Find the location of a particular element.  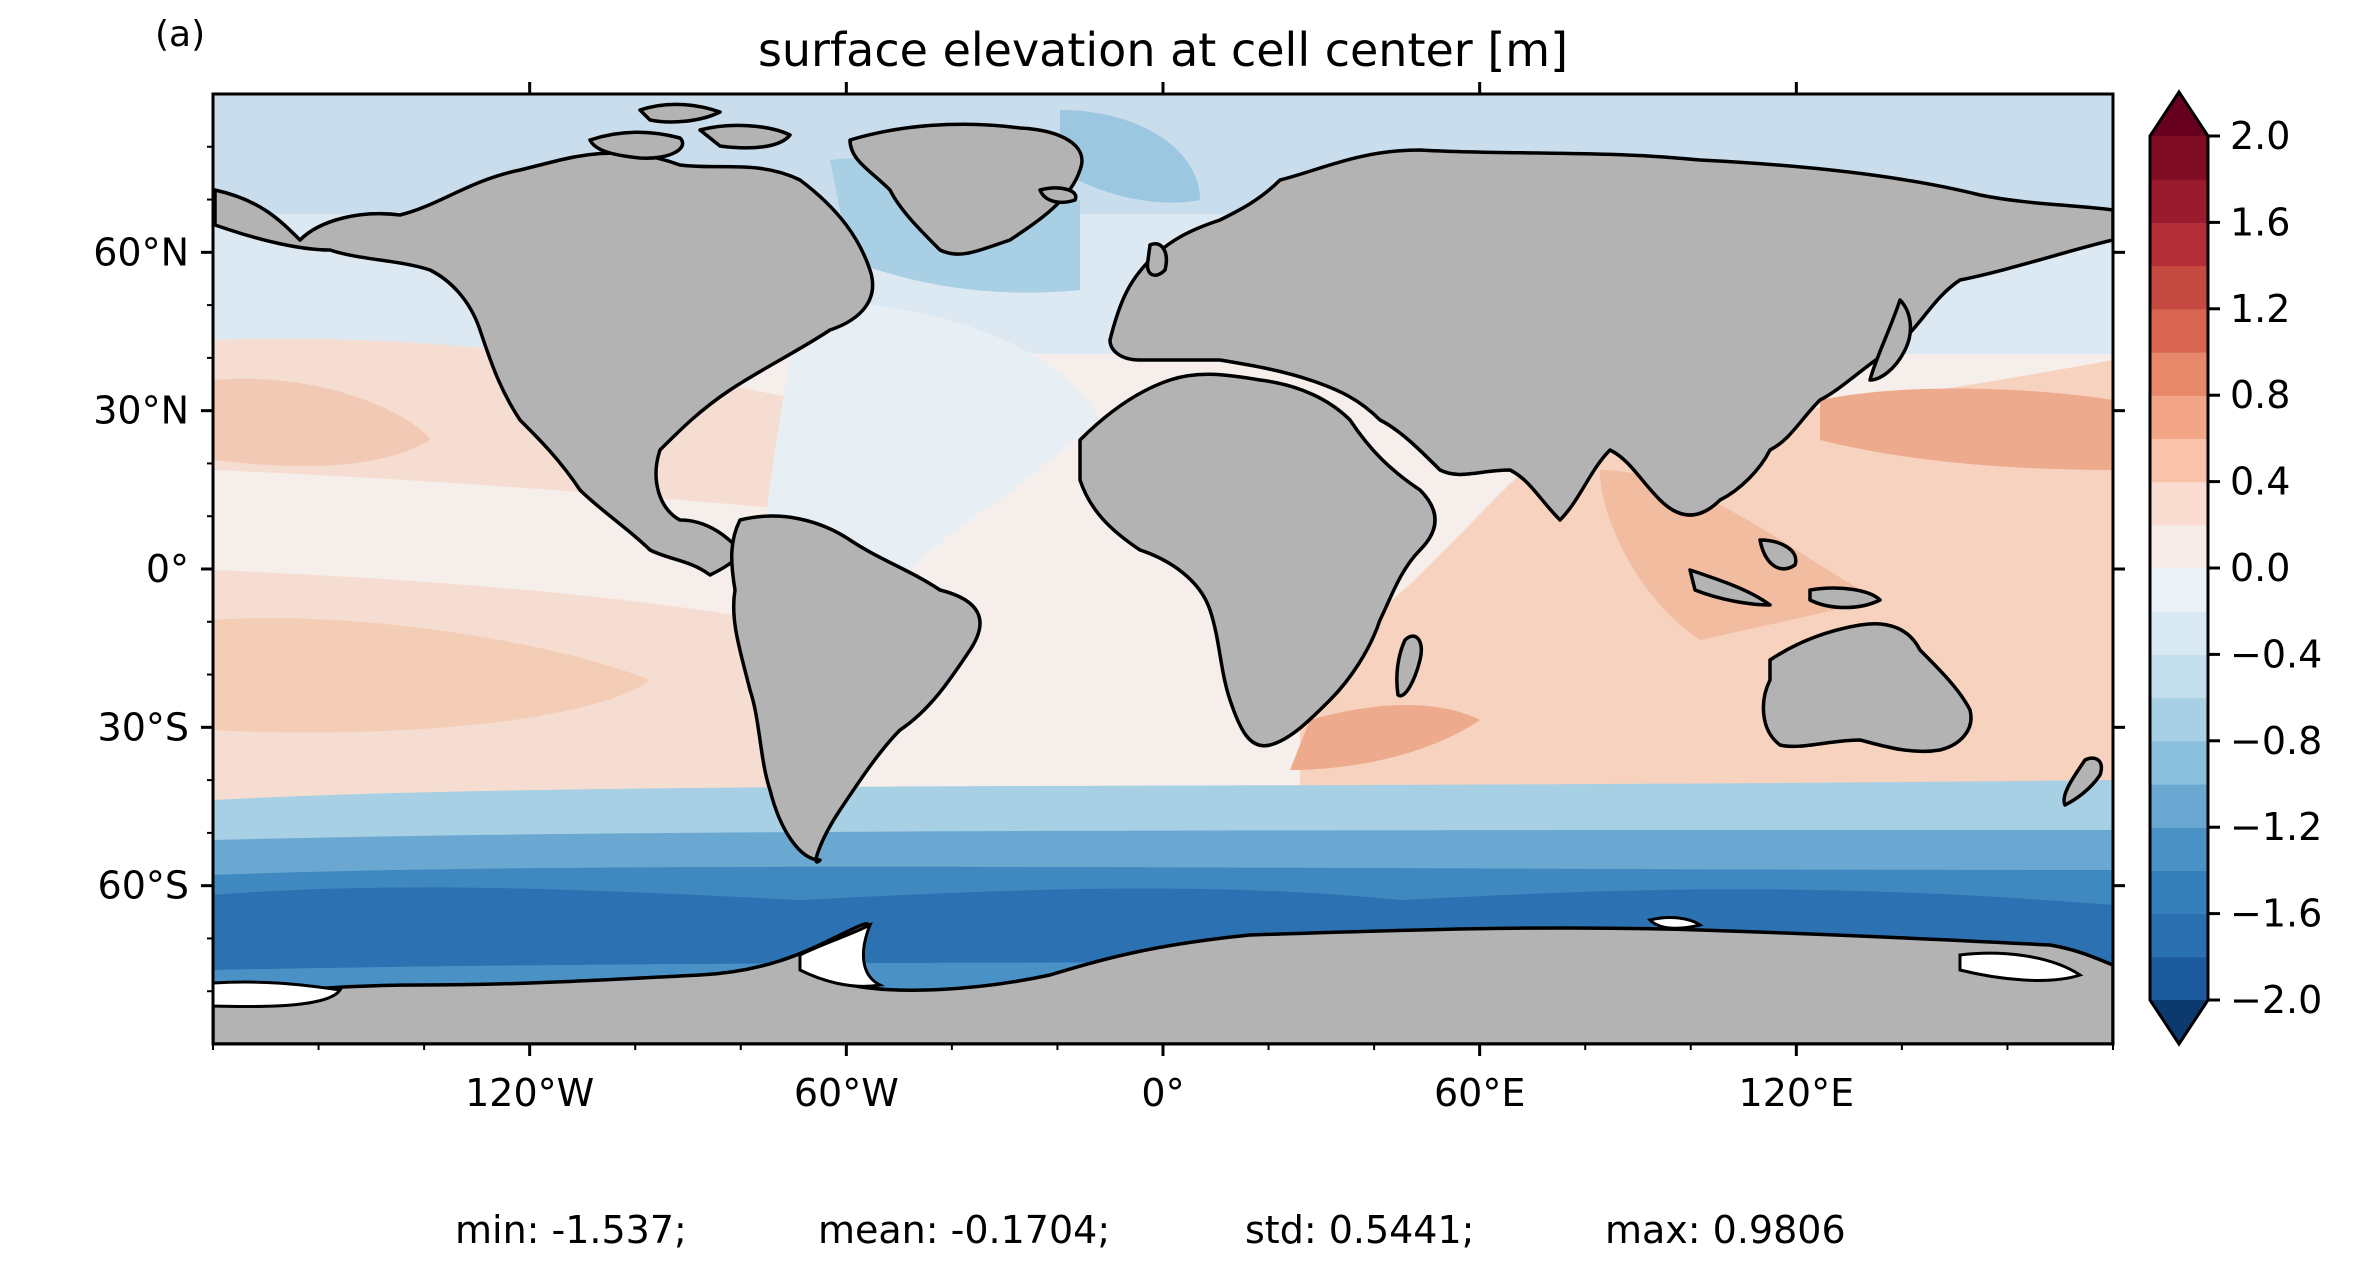

colorbar: 2.0 1.6 1.2 0.8 0.4 0.0 −0.4 −0.8 −1.2 −1.6 −2.0 is located at coordinates (2235, 568).